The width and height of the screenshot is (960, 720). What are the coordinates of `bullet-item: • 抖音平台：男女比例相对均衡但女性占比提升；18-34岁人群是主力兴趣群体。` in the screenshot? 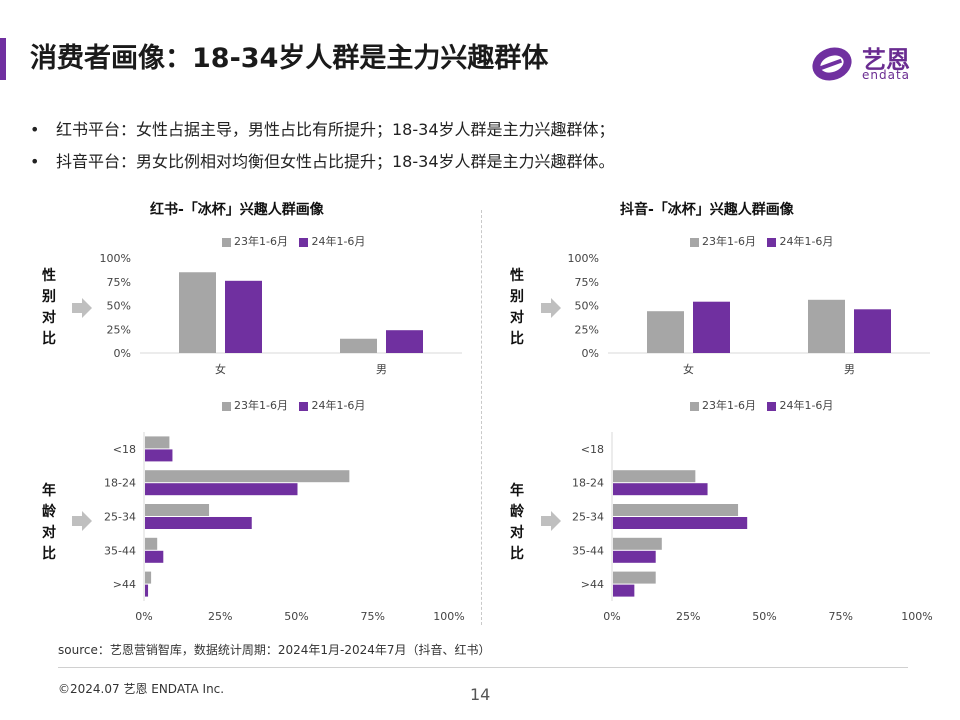 It's located at (322, 161).